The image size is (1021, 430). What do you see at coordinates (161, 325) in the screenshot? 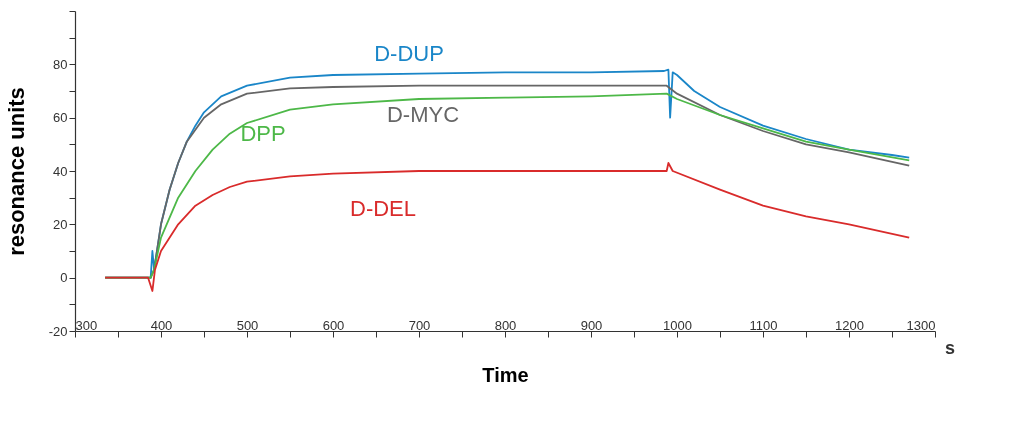
I see `x-tick-label: 400` at bounding box center [161, 325].